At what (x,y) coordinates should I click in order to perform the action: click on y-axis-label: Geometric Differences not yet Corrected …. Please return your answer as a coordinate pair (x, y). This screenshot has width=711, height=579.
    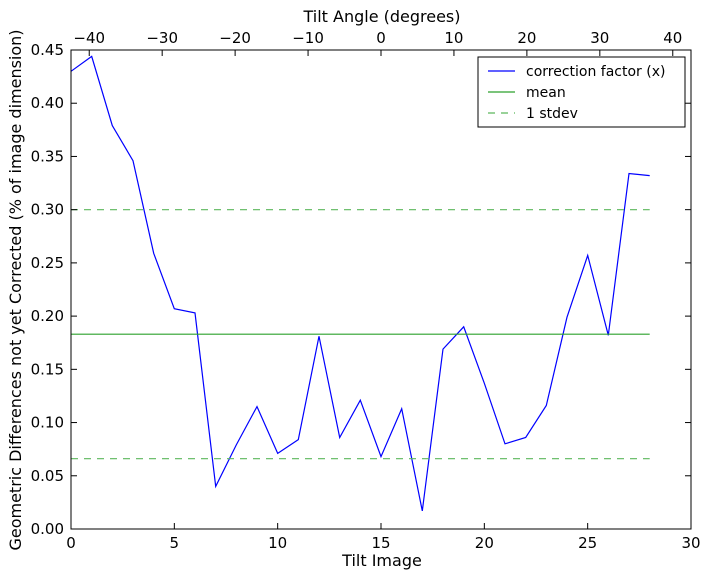
    Looking at the image, I should click on (15, 289).